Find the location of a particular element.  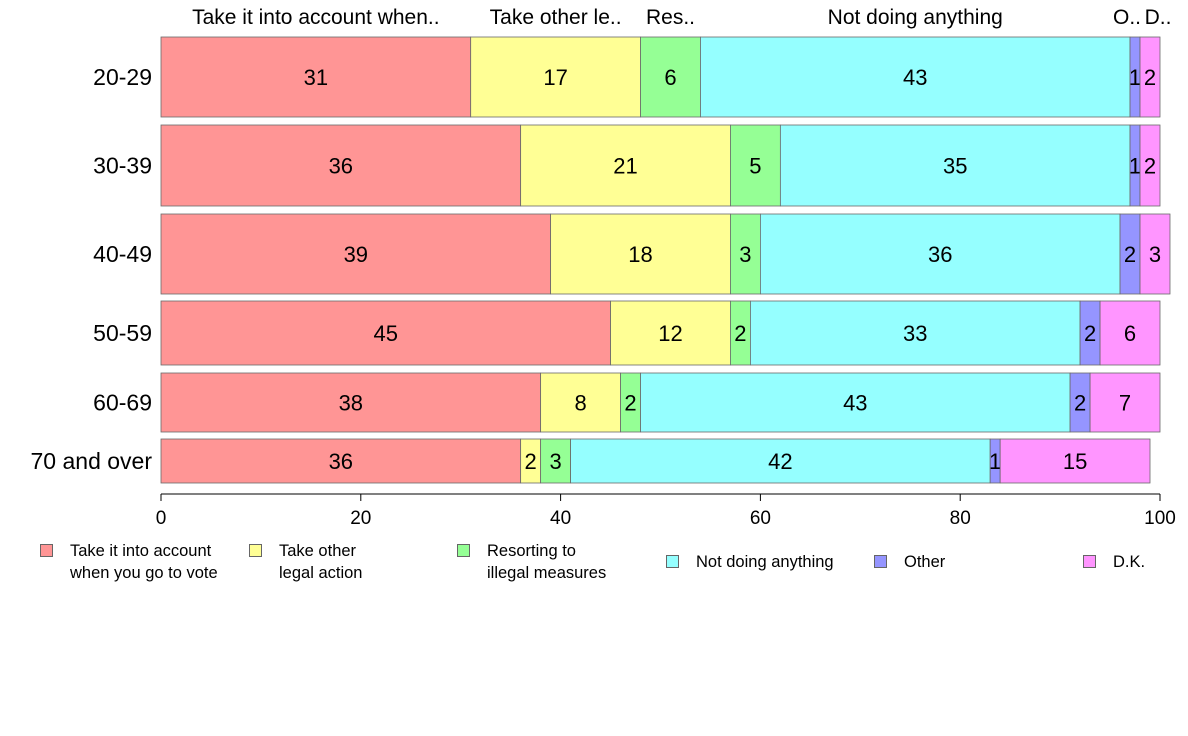

category-label: 60-69 is located at coordinates (122, 403).